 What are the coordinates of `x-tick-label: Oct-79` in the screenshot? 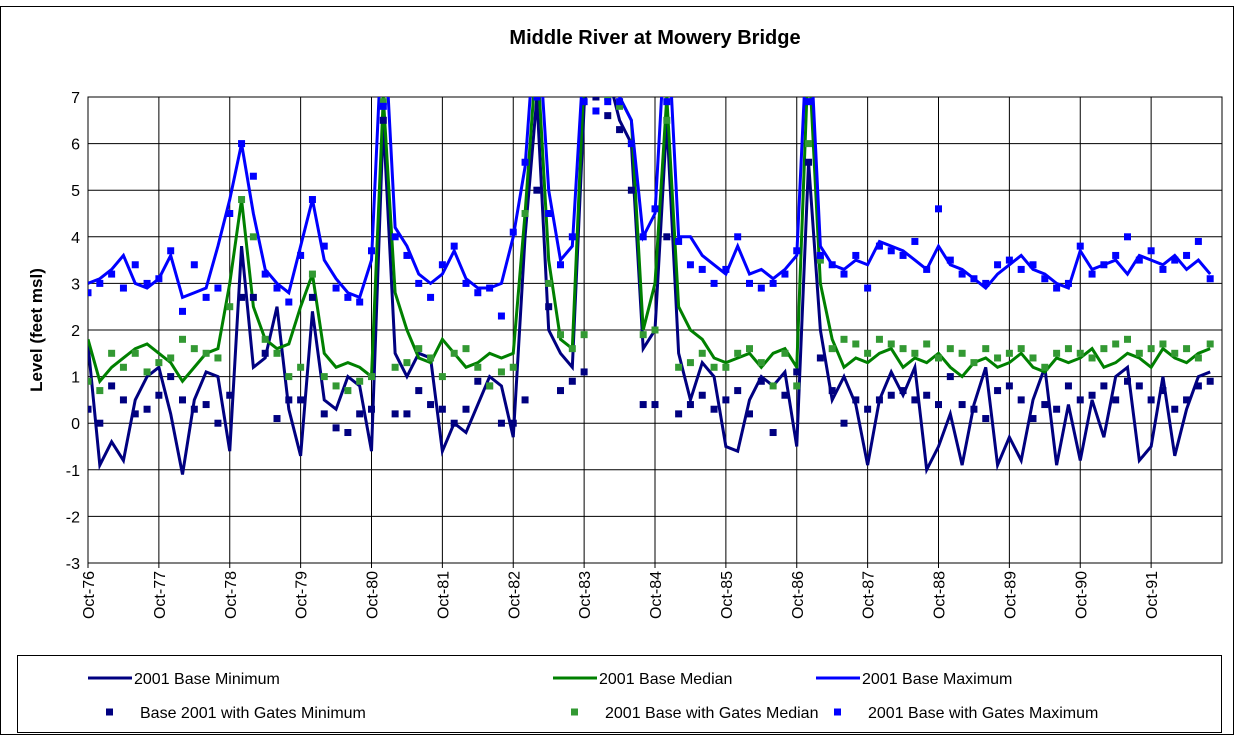 It's located at (302, 595).